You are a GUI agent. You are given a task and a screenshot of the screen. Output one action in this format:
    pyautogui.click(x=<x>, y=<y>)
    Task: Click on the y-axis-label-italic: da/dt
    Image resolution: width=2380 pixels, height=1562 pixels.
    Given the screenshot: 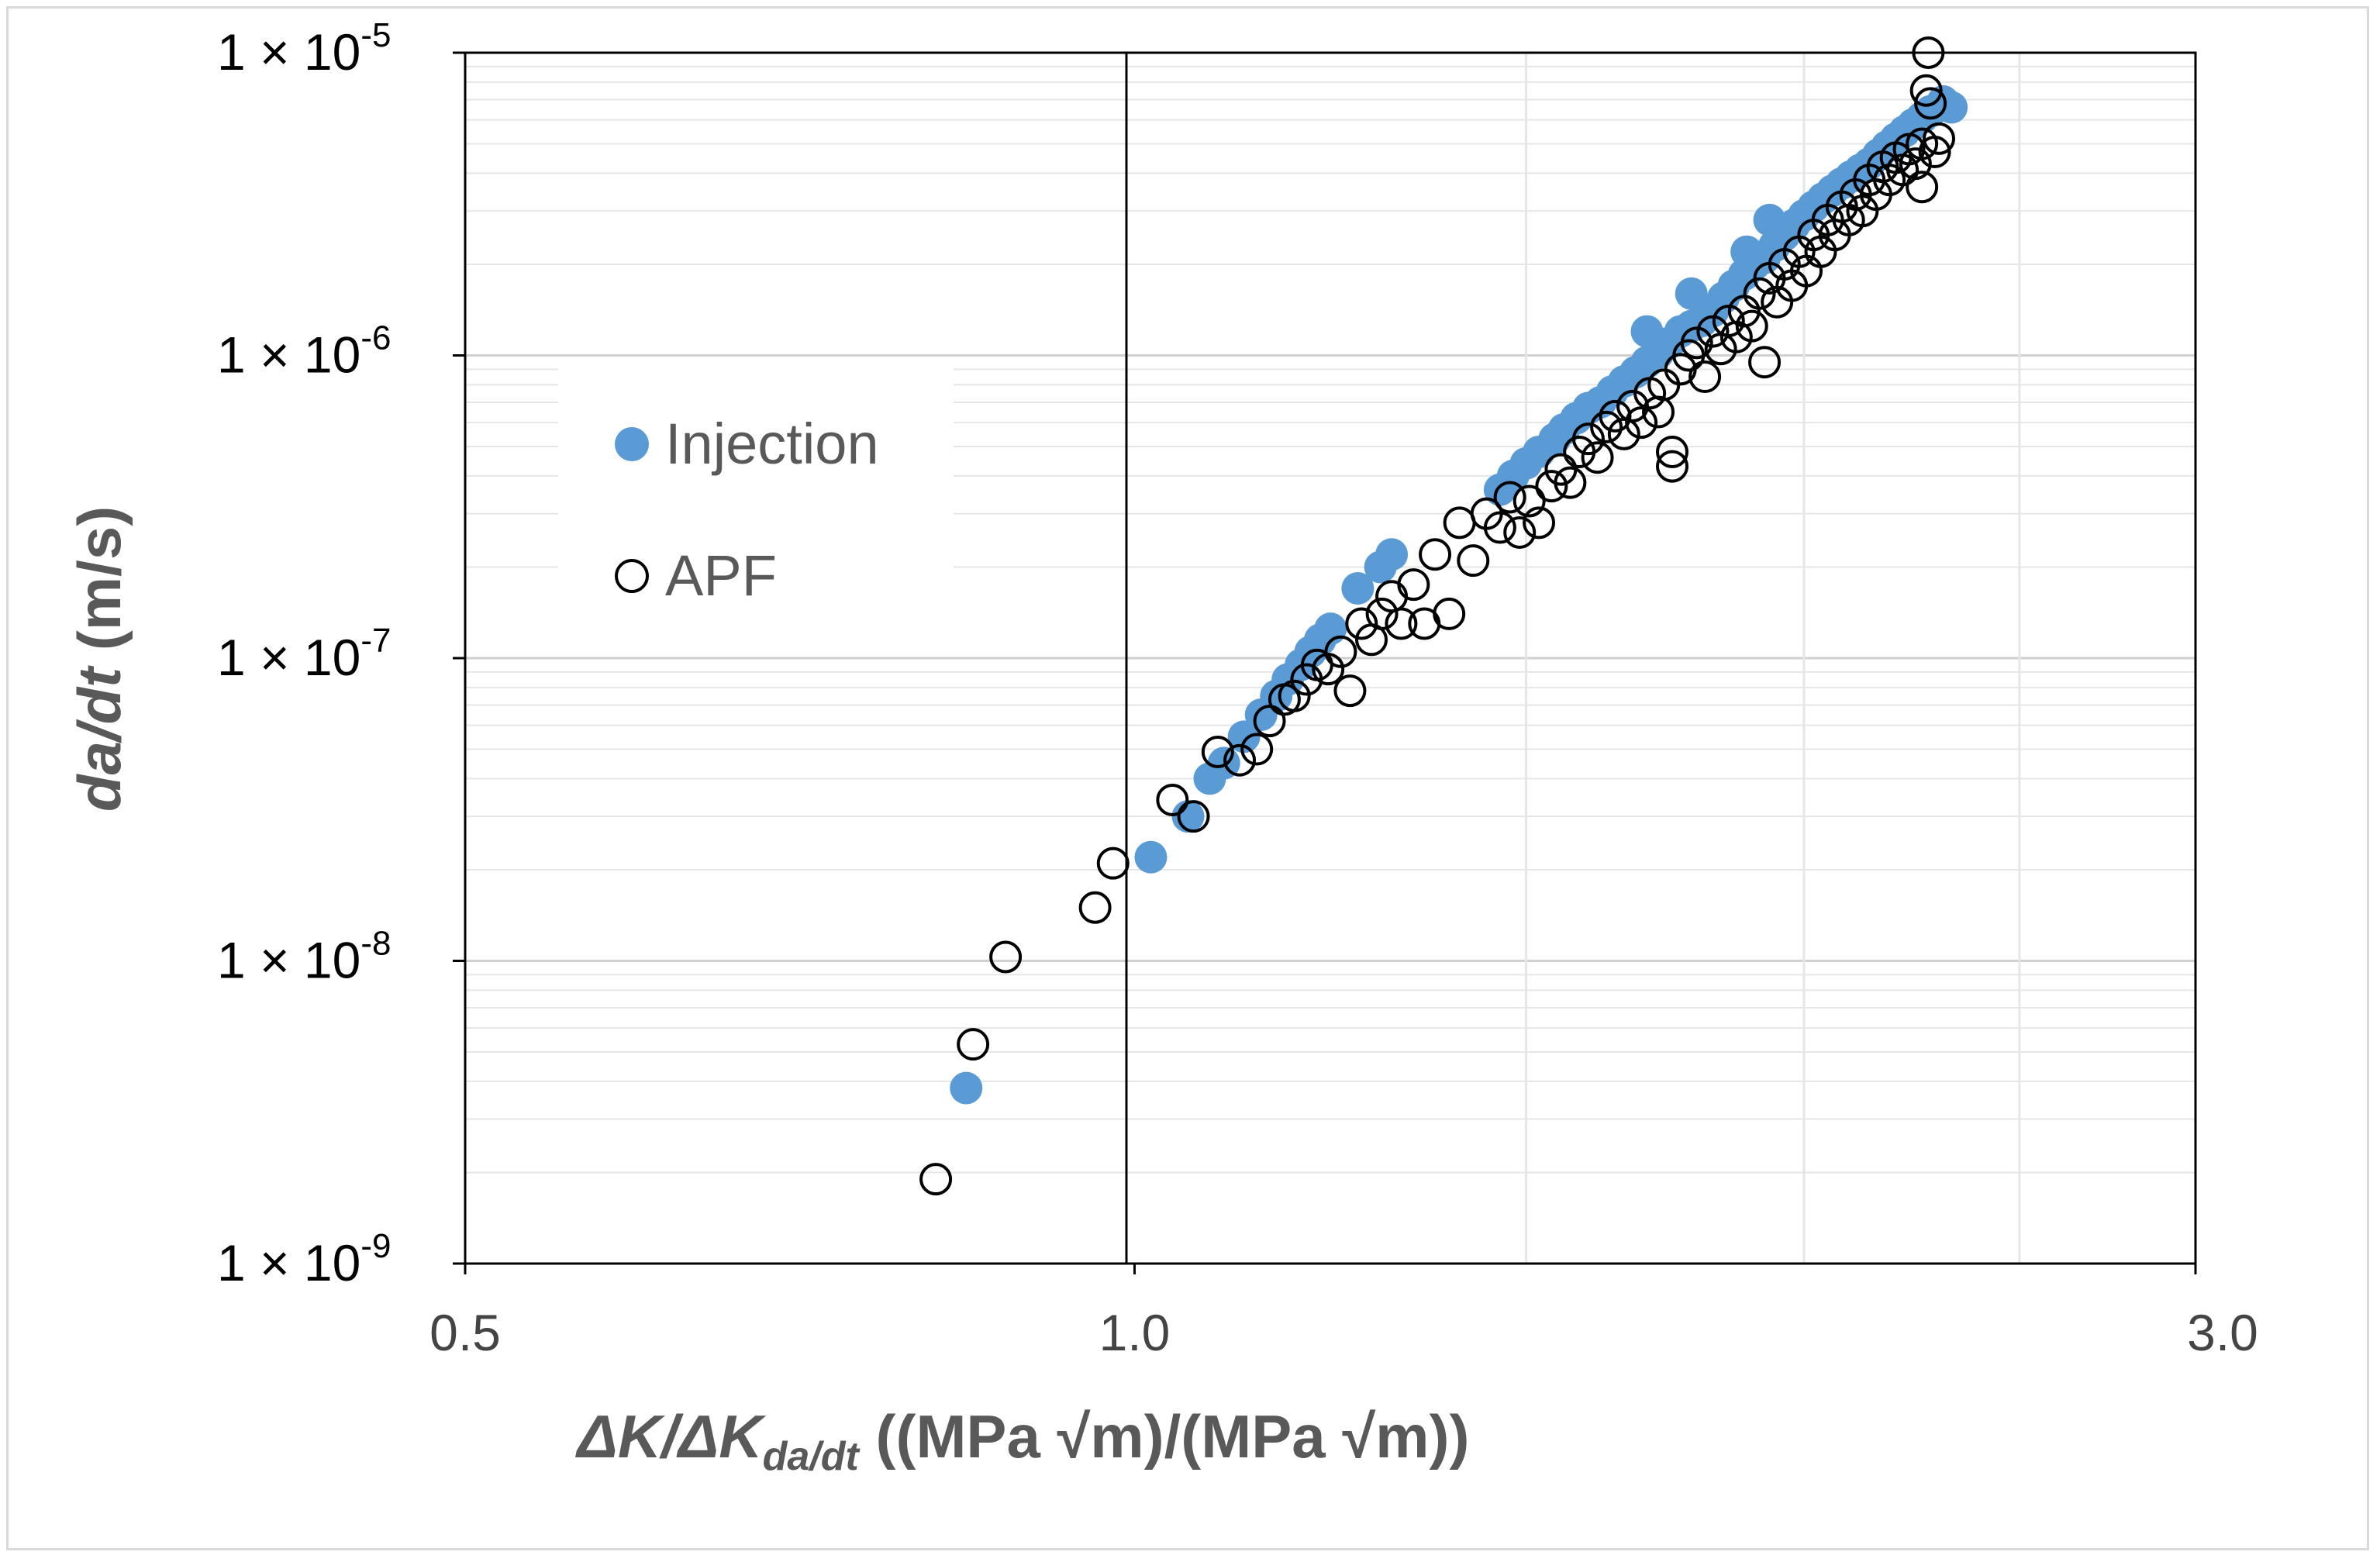 What is the action you would take?
    pyautogui.click(x=99, y=738)
    